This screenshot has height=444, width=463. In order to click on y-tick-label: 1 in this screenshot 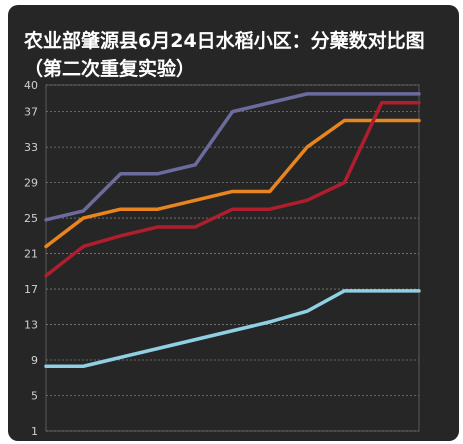, I will do `click(34, 431)`.